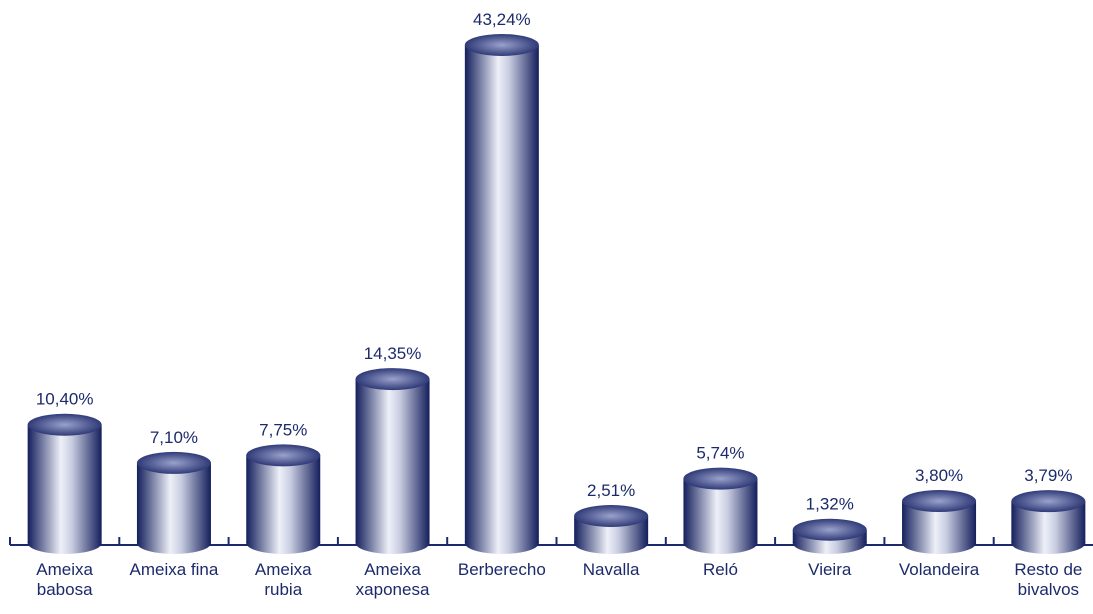  Describe the element at coordinates (501, 569) in the screenshot. I see `x-tick-label: Berberecho` at that location.